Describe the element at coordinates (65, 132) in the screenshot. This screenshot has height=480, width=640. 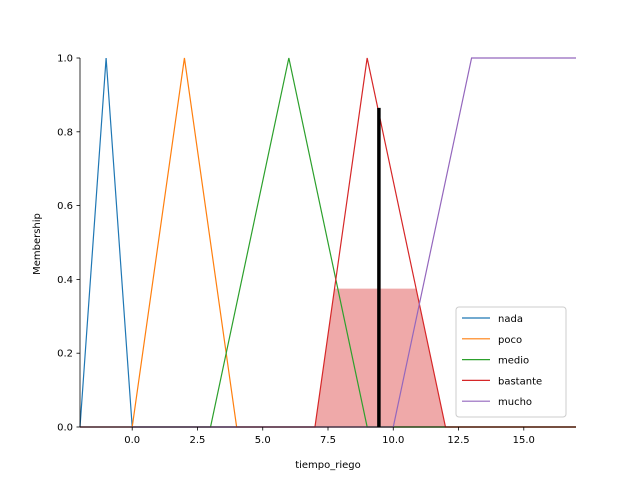
I see `y-tick-label: 0.8` at that location.